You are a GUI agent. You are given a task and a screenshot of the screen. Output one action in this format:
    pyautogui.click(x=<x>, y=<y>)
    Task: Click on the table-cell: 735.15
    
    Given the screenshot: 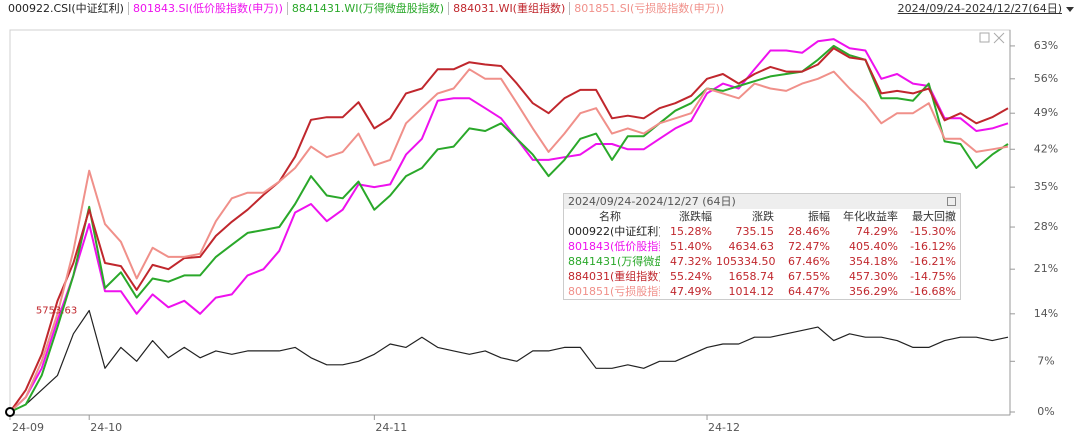 What is the action you would take?
    pyautogui.click(x=755, y=231)
    